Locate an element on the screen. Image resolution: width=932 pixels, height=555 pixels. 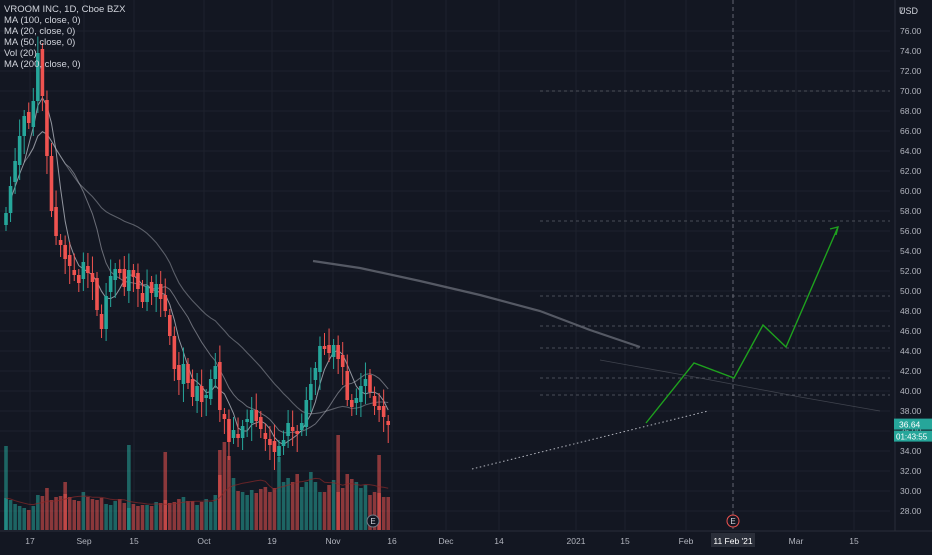
time-tick-label: 14 is located at coordinates (499, 541).